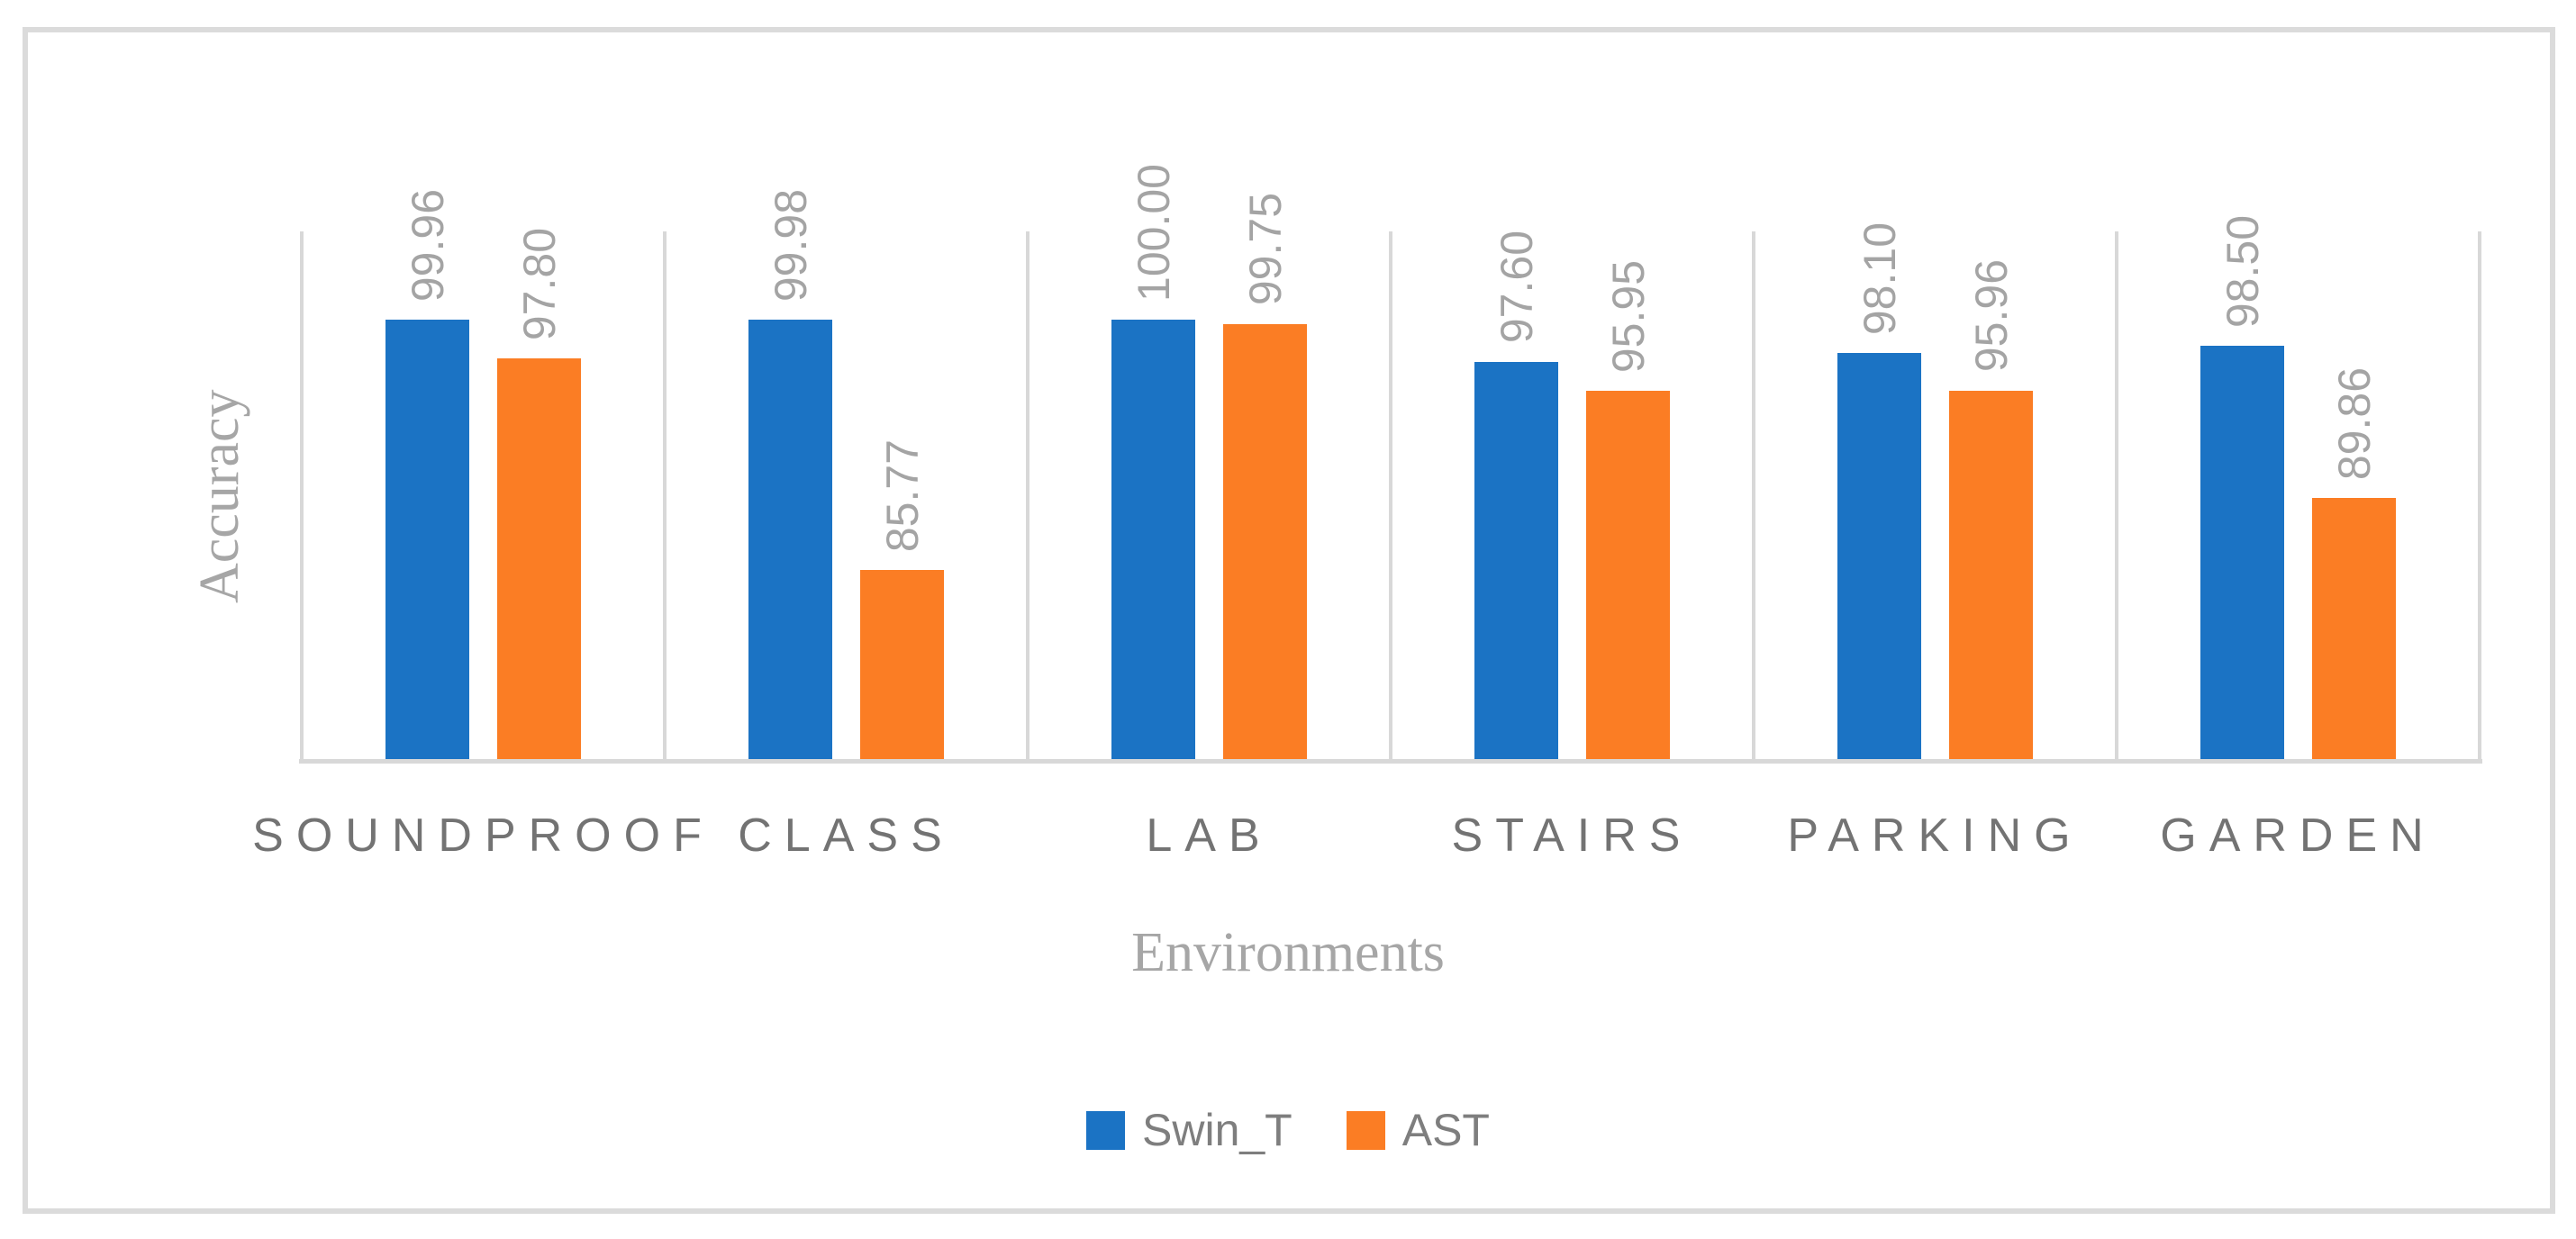 This screenshot has width=2576, height=1239. I want to click on bar-swin_t-lab, so click(1153, 539).